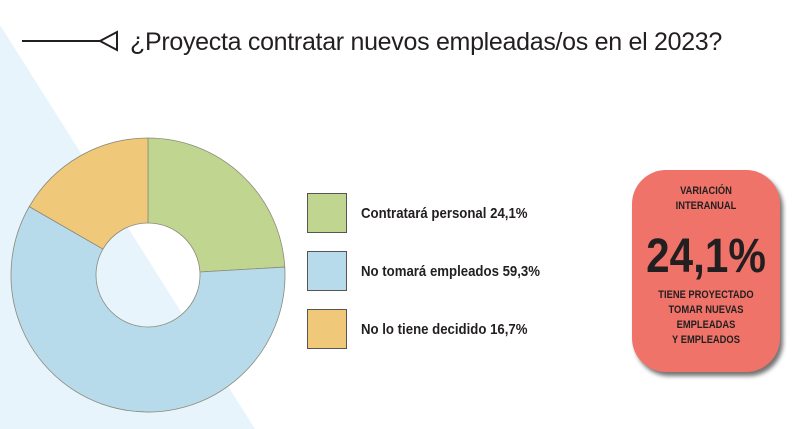 Image resolution: width=800 pixels, height=429 pixels. I want to click on legend-item-contratara: Contratará personal 24,1%, so click(428, 213).